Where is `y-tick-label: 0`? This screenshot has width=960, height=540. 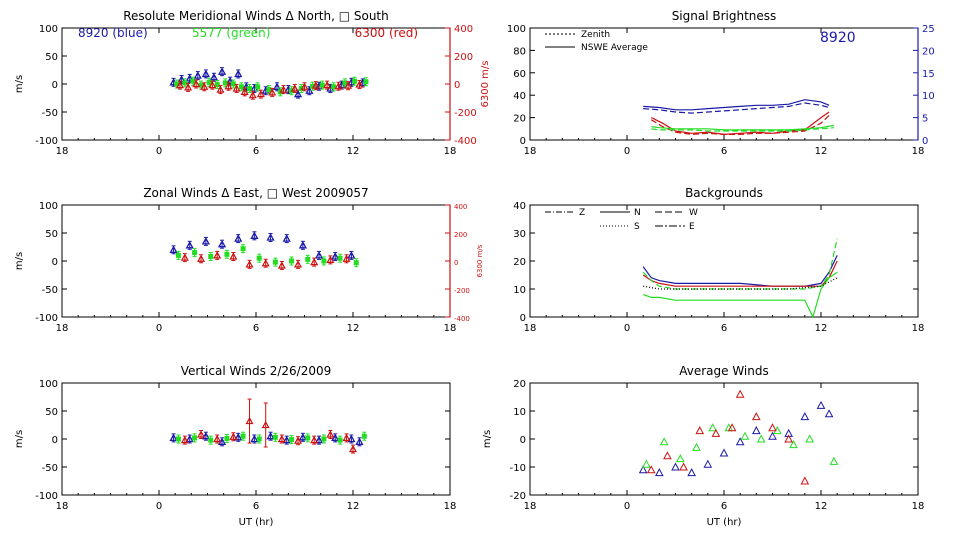 y-tick-label: 0 is located at coordinates (55, 440).